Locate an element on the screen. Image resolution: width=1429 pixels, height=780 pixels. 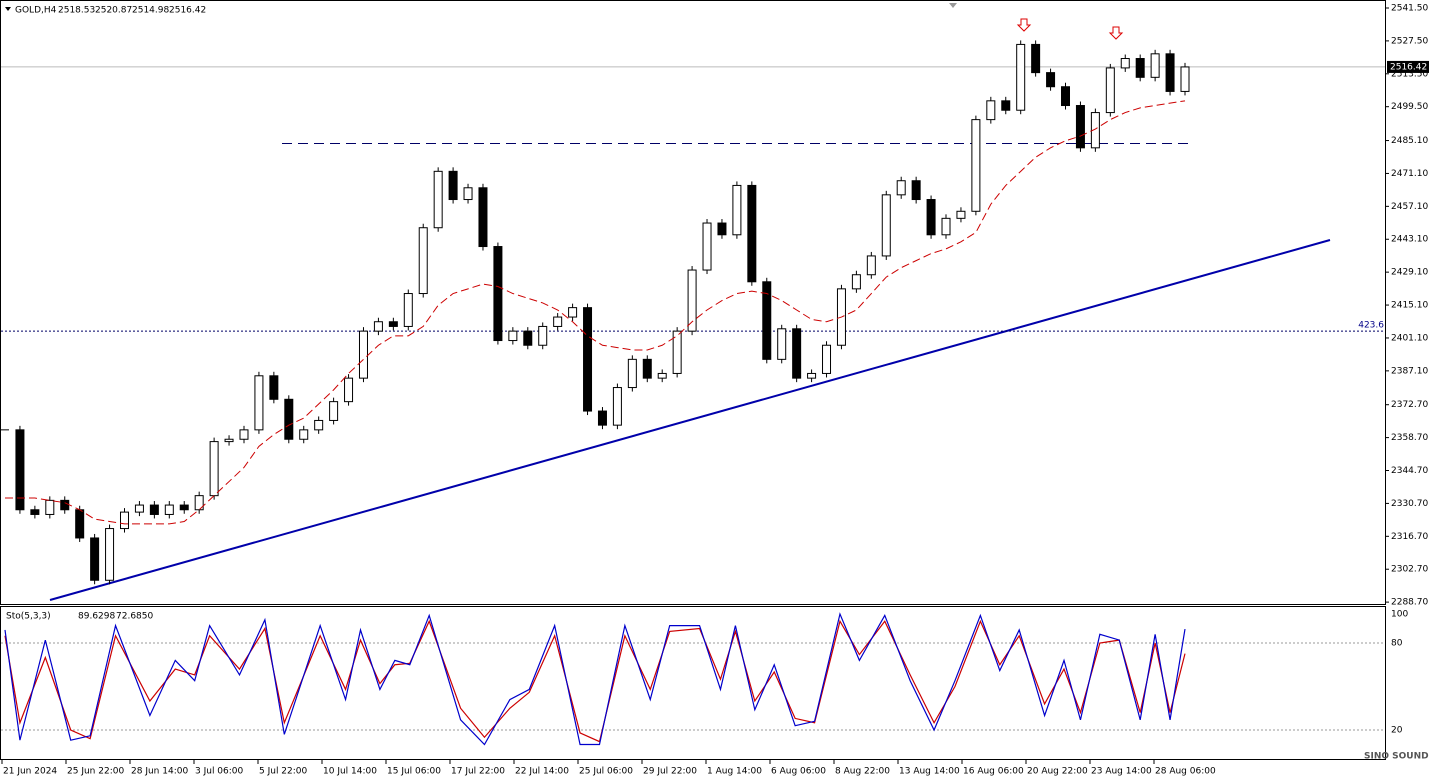
stochastic-line is located at coordinates (595, 681).